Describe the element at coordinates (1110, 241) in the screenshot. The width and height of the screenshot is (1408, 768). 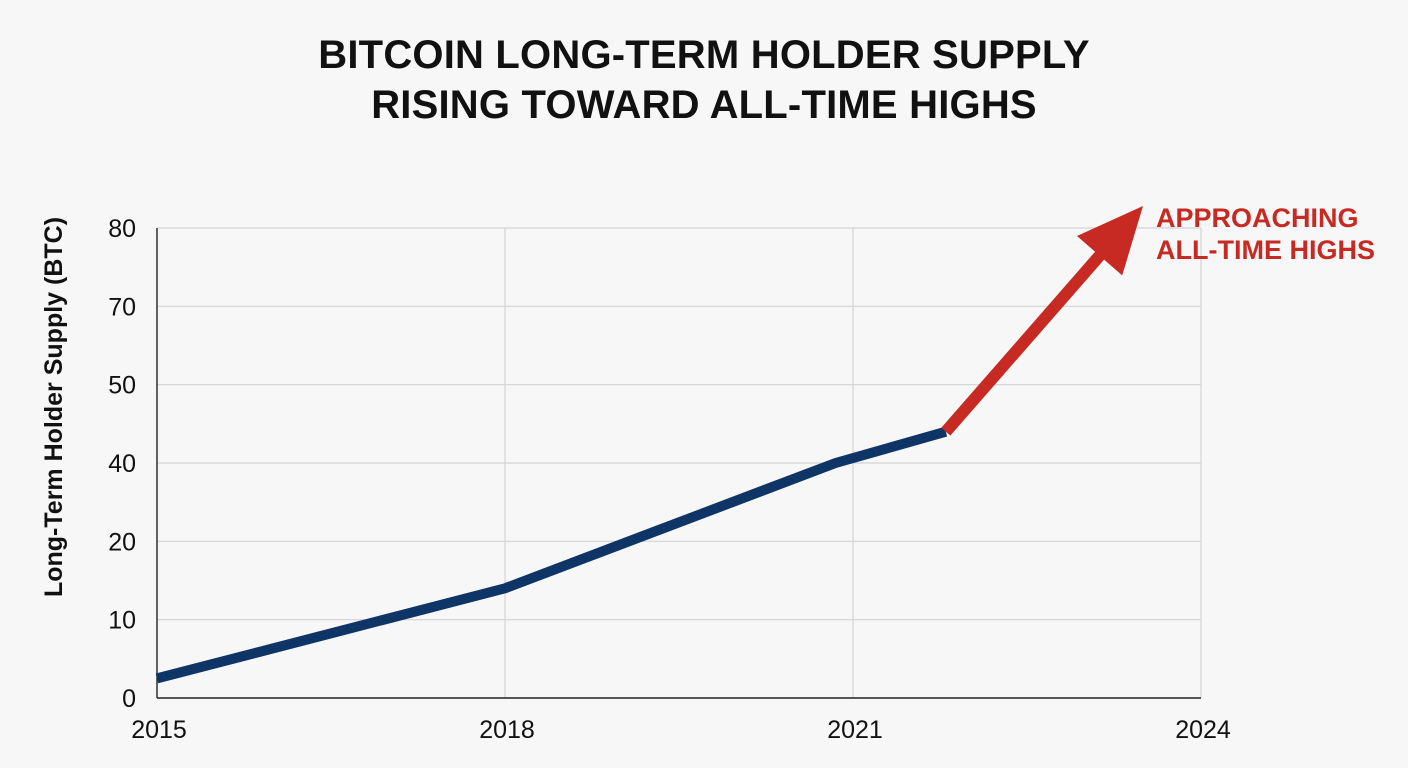
I see `annotation-arrow-head` at that location.